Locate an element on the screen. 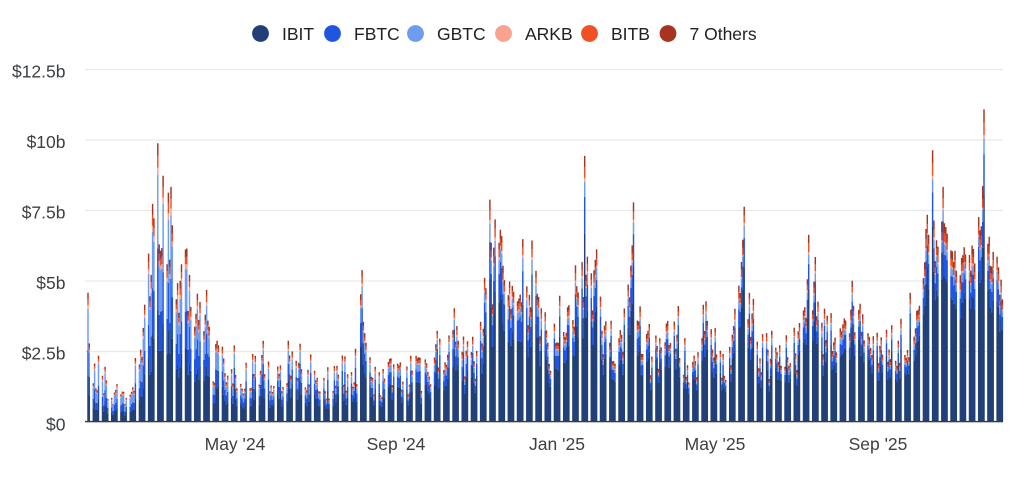 This screenshot has height=479, width=1032. svg-text: $10b is located at coordinates (46, 142).